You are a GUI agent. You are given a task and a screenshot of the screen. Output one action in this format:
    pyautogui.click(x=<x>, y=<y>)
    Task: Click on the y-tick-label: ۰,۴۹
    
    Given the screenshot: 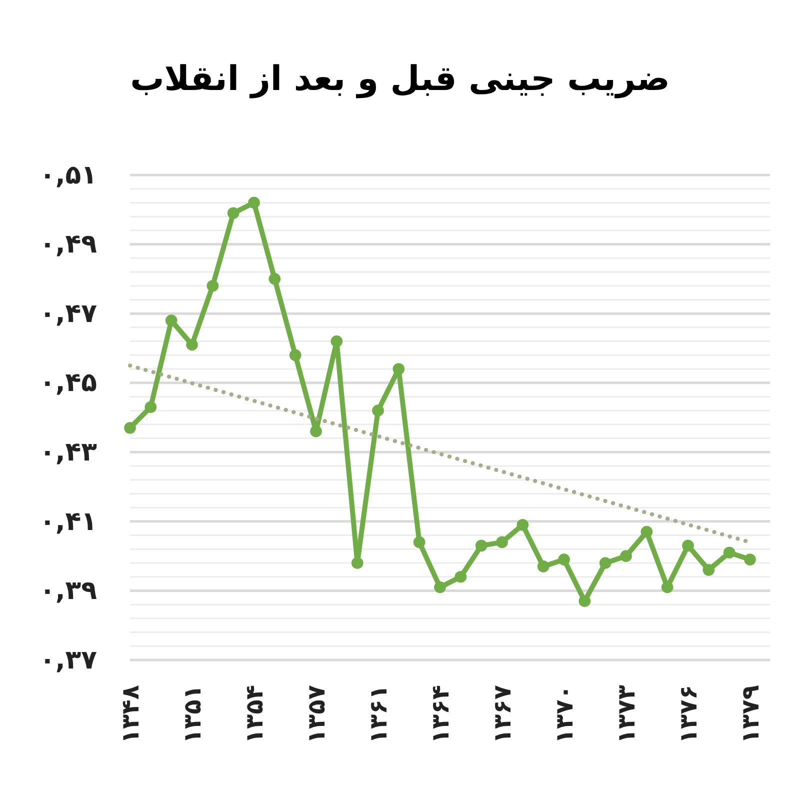 What is the action you would take?
    pyautogui.click(x=69, y=245)
    